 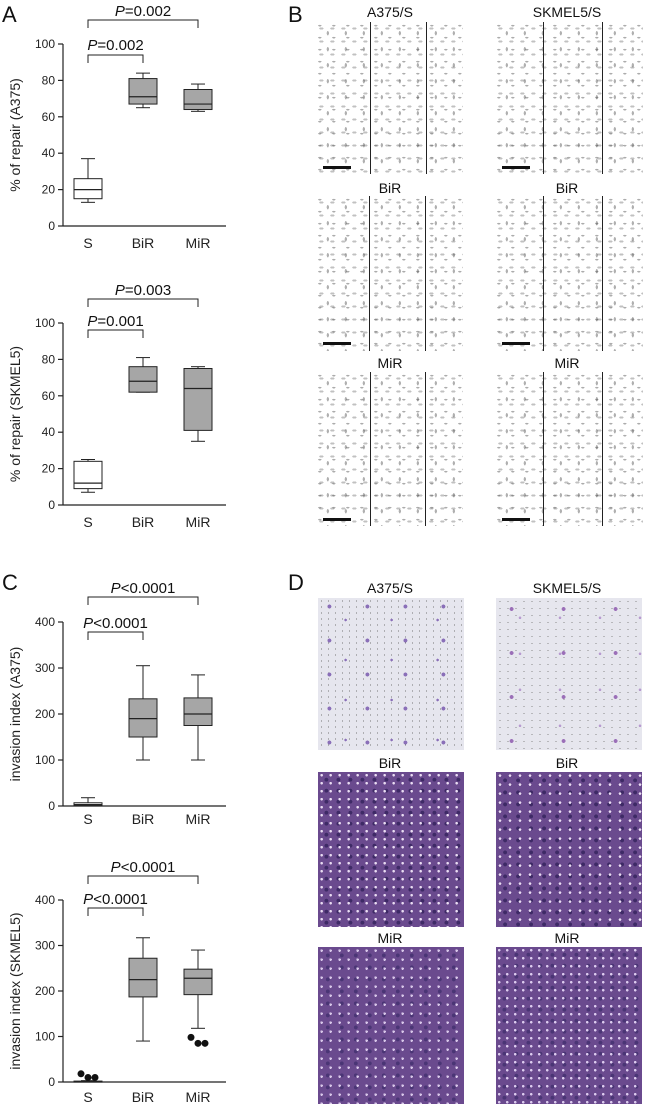 I want to click on micrograph-label-d-skmel5-s: SKMEL5/S, so click(x=567, y=588).